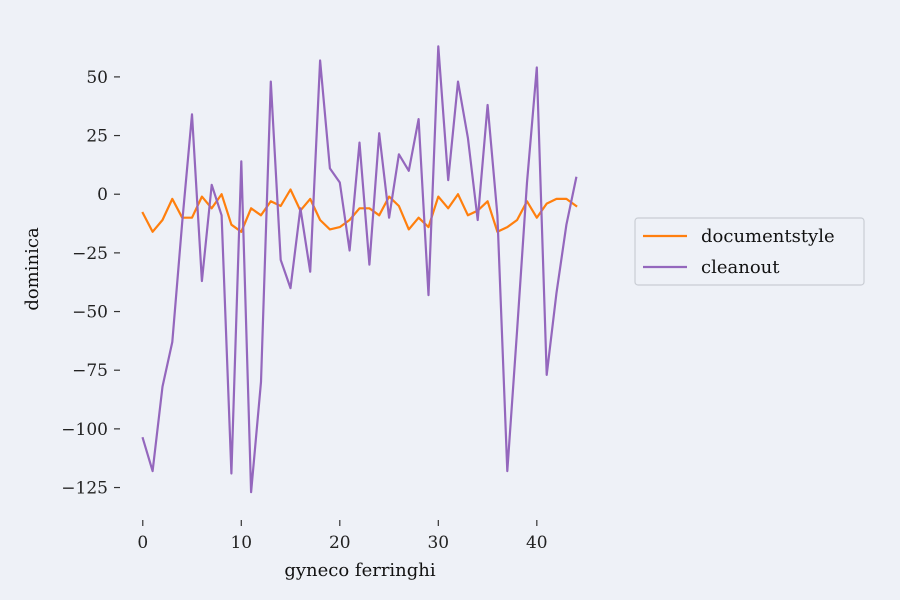  What do you see at coordinates (768, 236) in the screenshot?
I see `legend-label: documentstyle` at bounding box center [768, 236].